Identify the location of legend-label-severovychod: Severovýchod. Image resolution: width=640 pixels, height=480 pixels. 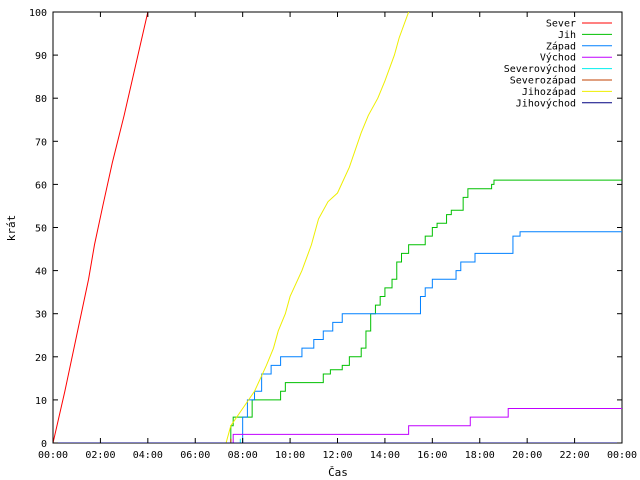
(540, 69).